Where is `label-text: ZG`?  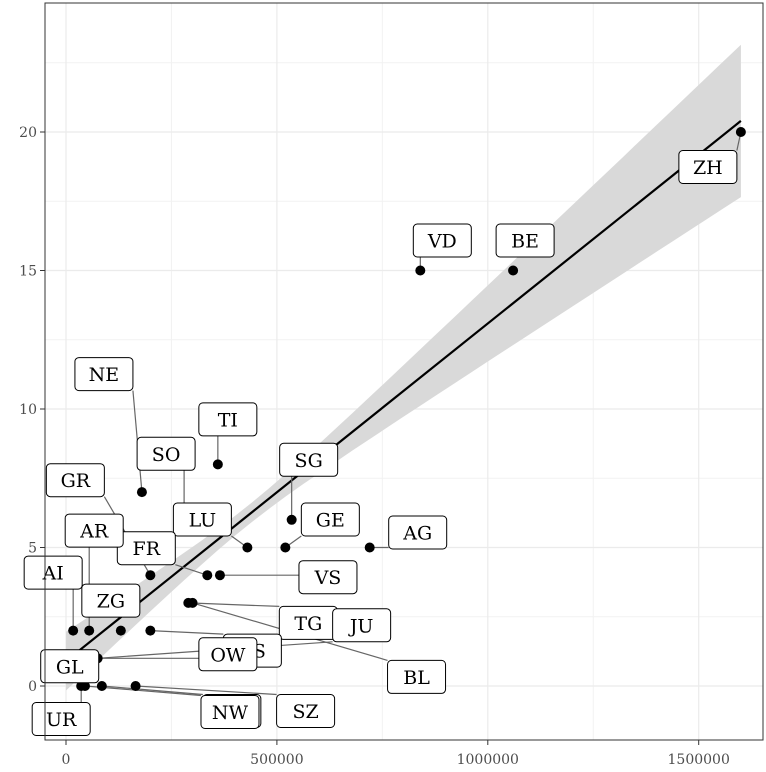
label-text: ZG is located at coordinates (111, 602).